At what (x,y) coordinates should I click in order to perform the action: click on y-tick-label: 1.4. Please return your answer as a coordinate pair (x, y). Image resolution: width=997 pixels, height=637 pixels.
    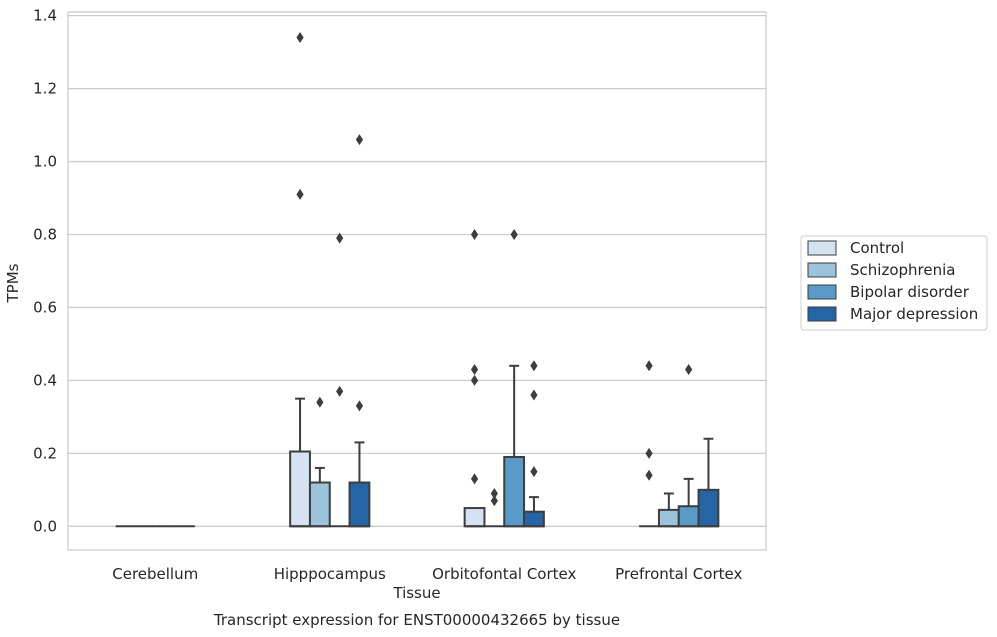
    Looking at the image, I should click on (45, 16).